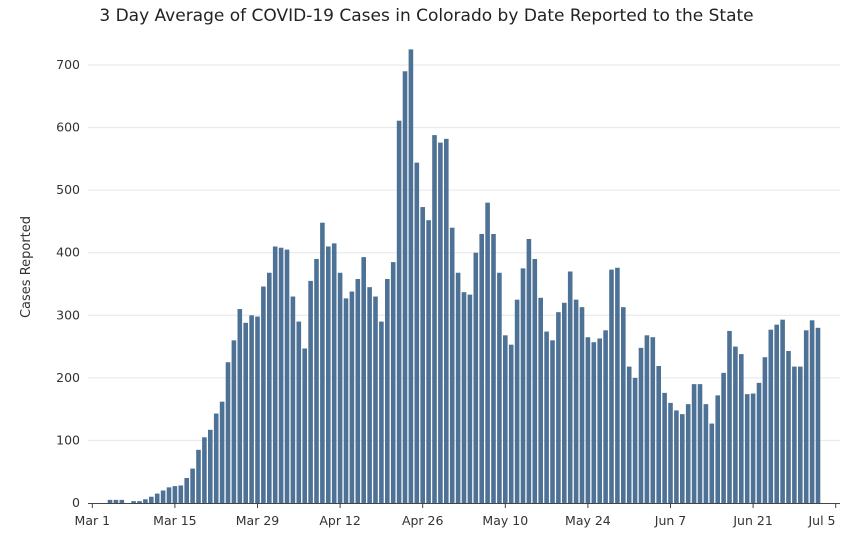  I want to click on y-tick-label: 600, so click(68, 127).